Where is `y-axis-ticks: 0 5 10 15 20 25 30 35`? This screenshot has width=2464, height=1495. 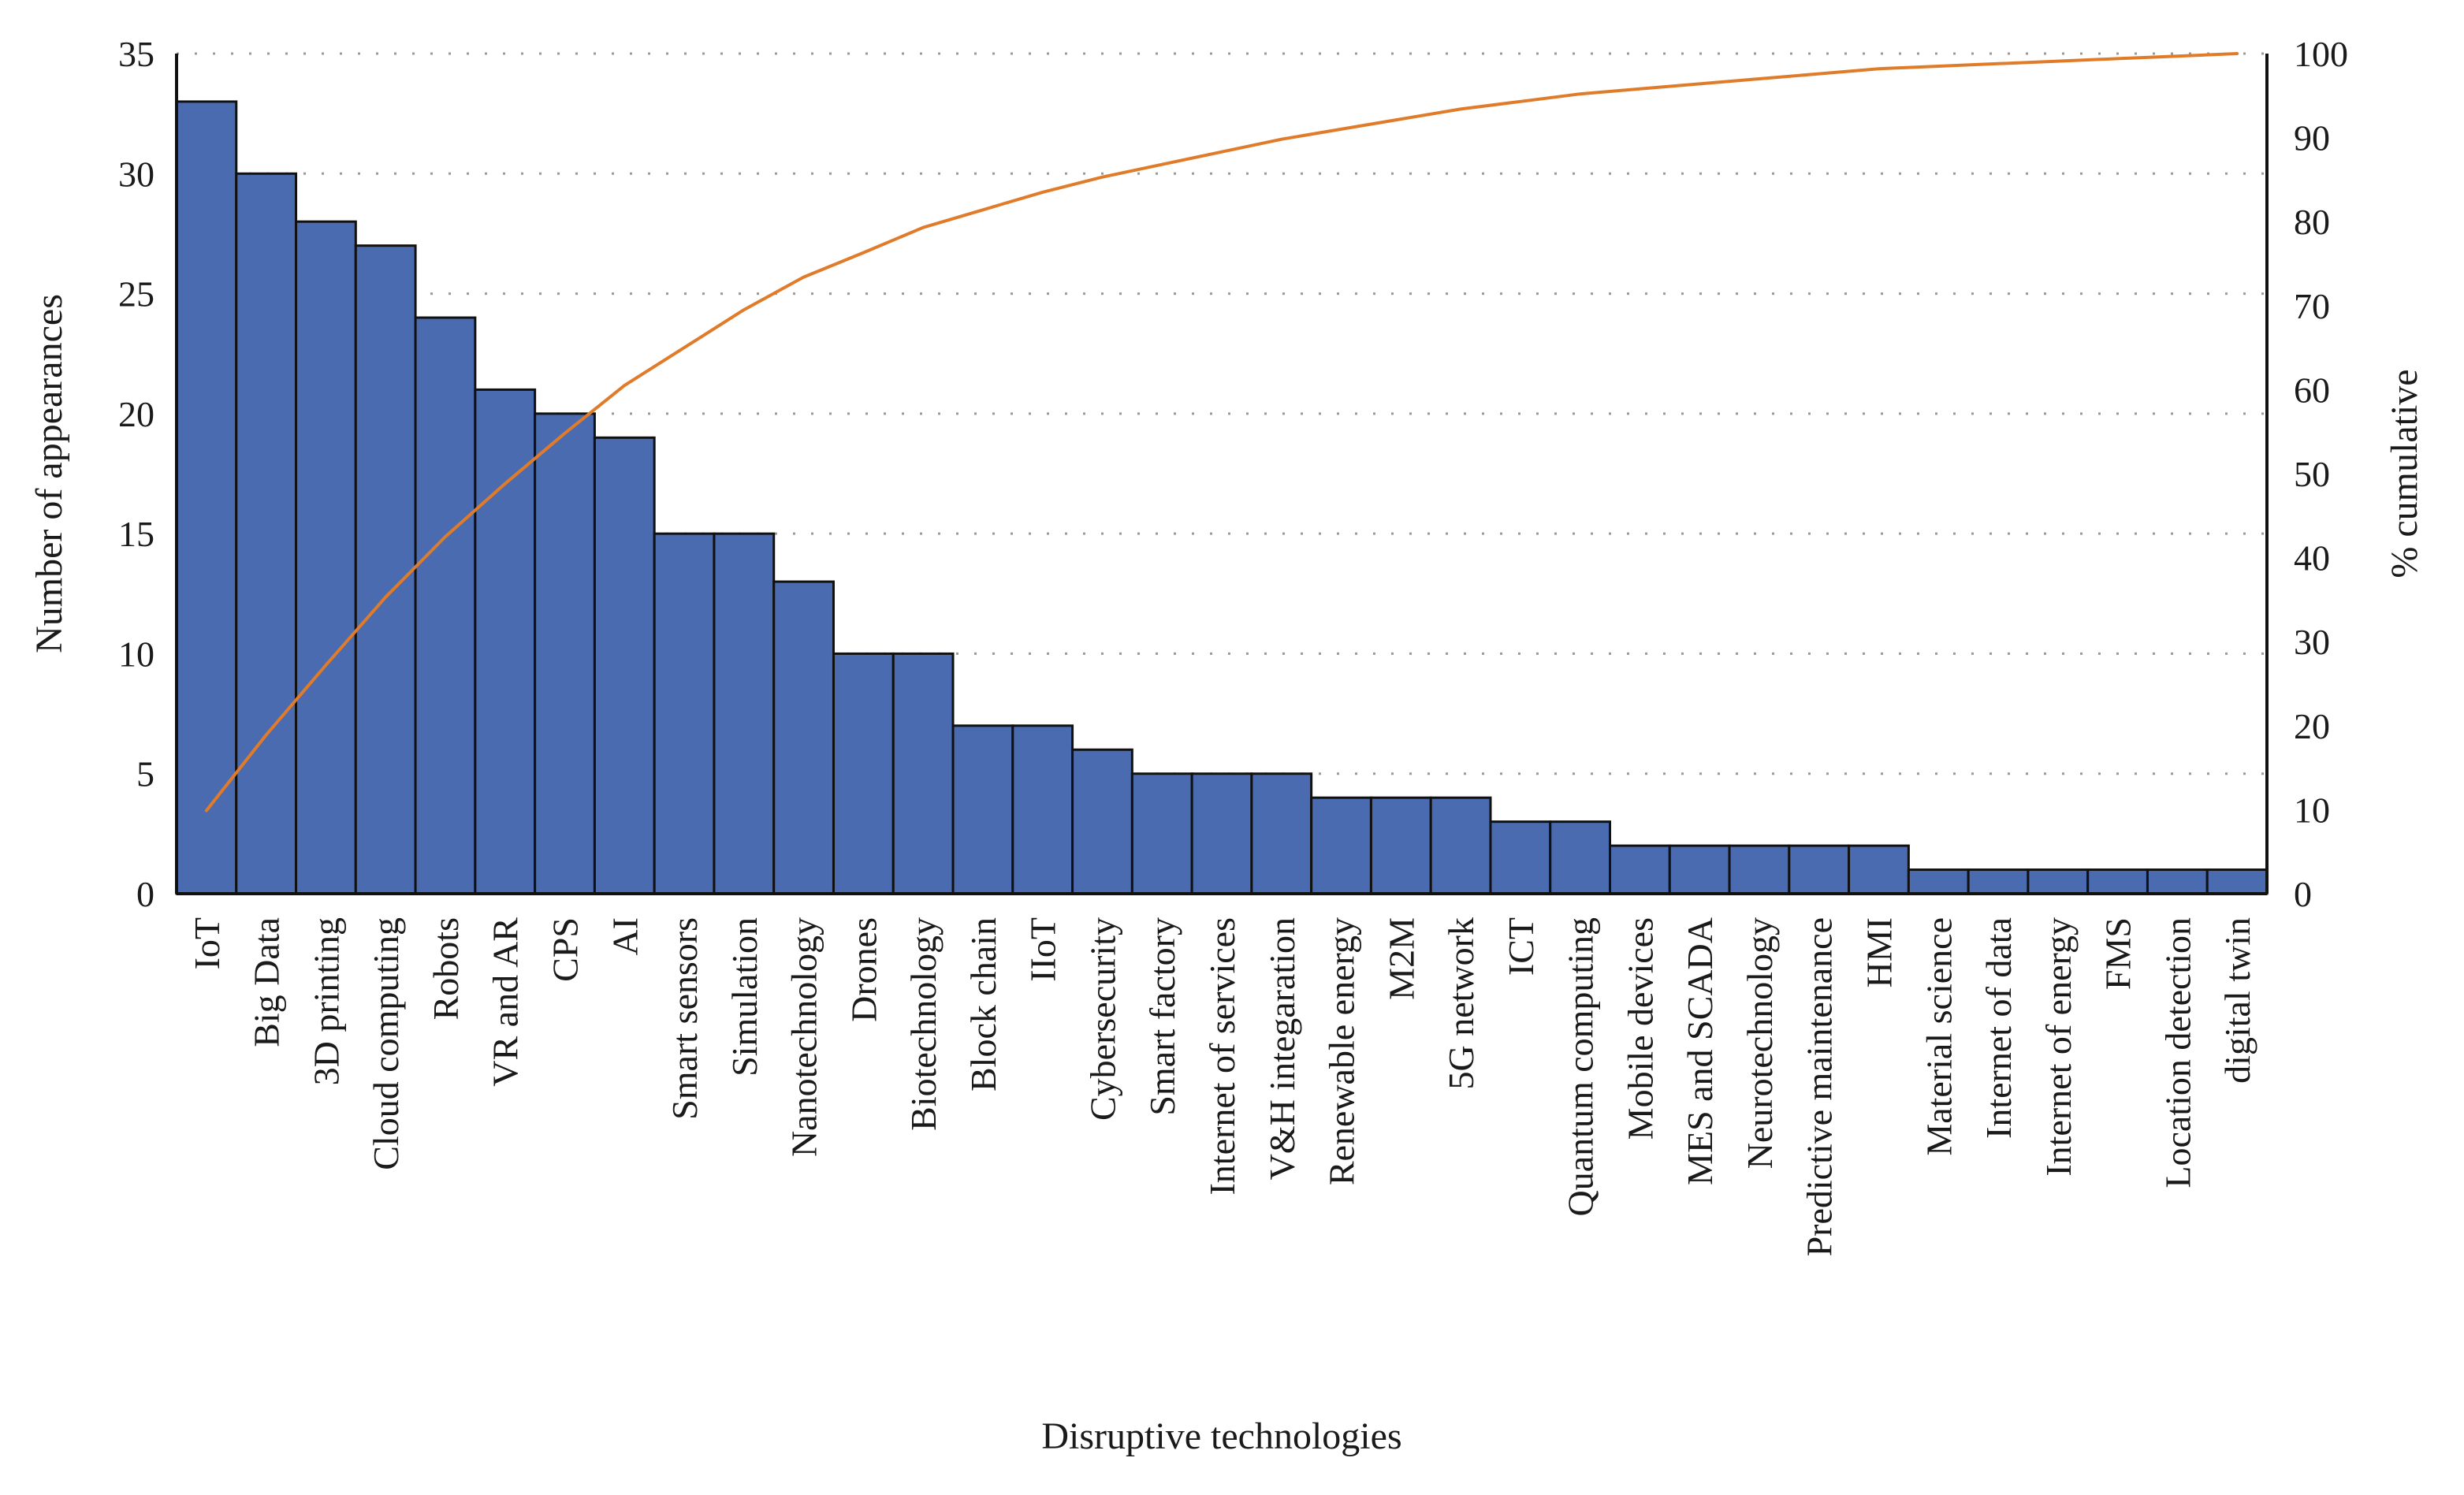
y-axis-ticks: 0 5 10 15 20 25 30 35 is located at coordinates (136, 474).